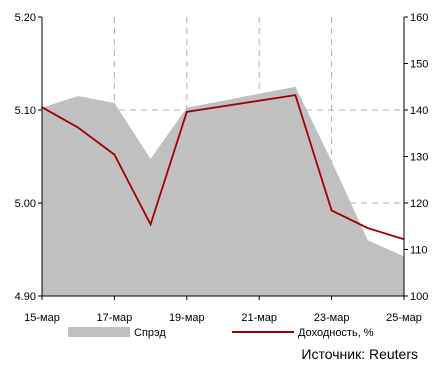 The height and width of the screenshot is (376, 434). What do you see at coordinates (42, 318) in the screenshot?
I see `x-axis-tick-label: 15-мар` at bounding box center [42, 318].